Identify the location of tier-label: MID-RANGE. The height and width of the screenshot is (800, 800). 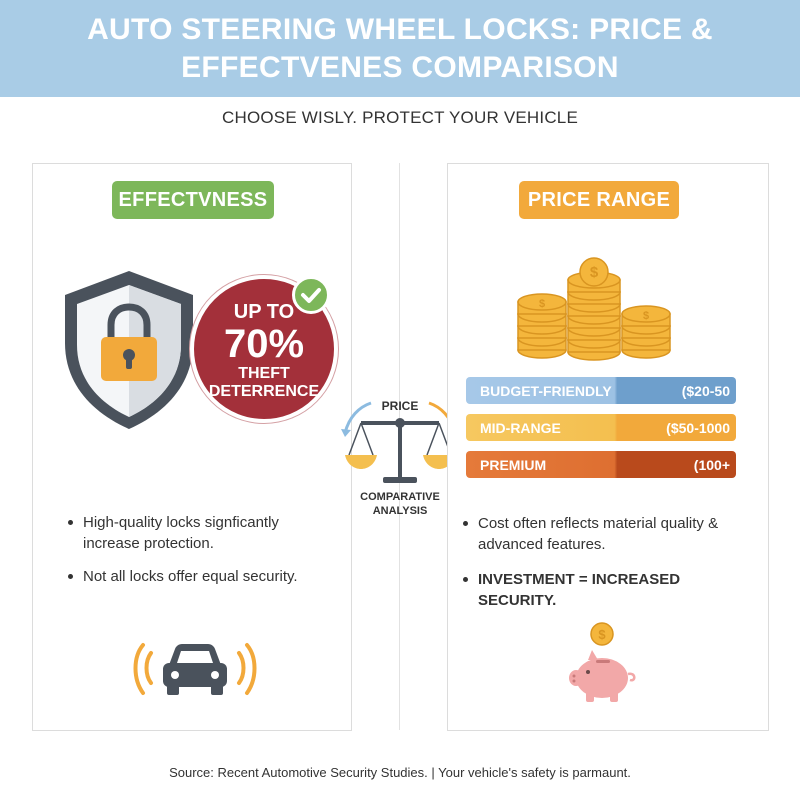
(520, 427).